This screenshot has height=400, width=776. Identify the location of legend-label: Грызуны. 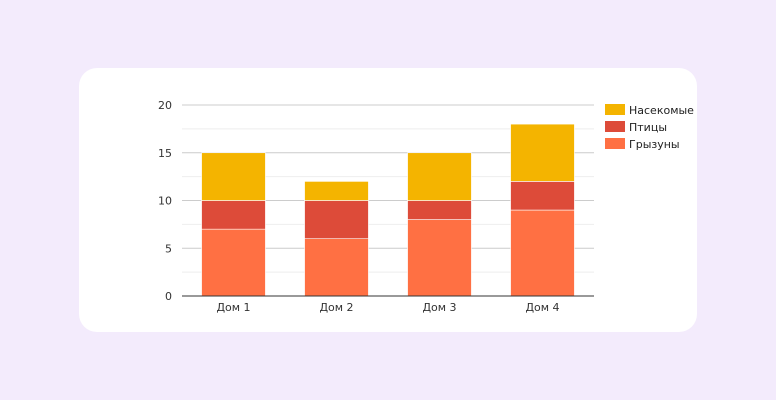
(654, 144).